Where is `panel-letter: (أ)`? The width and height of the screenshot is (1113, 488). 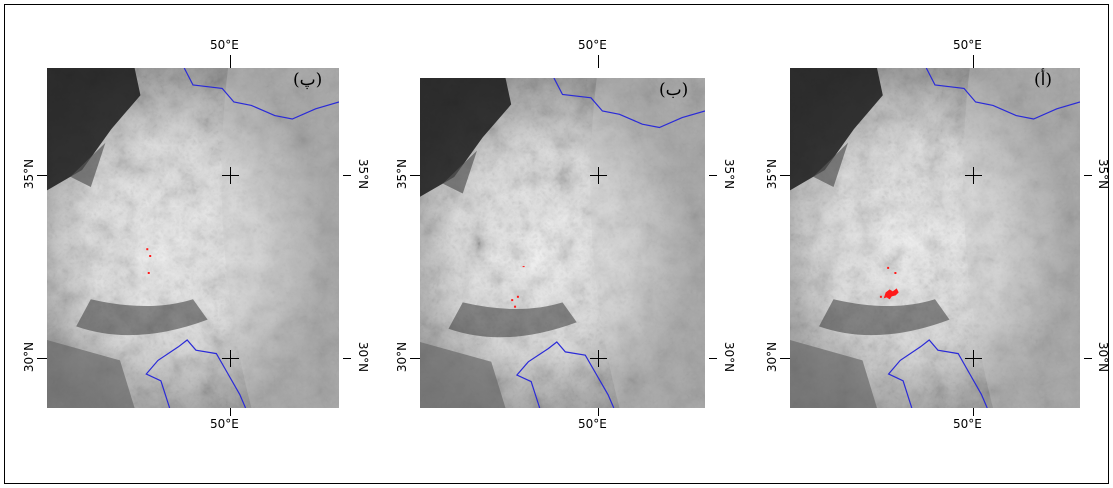
panel-letter: (أ) is located at coordinates (1043, 80).